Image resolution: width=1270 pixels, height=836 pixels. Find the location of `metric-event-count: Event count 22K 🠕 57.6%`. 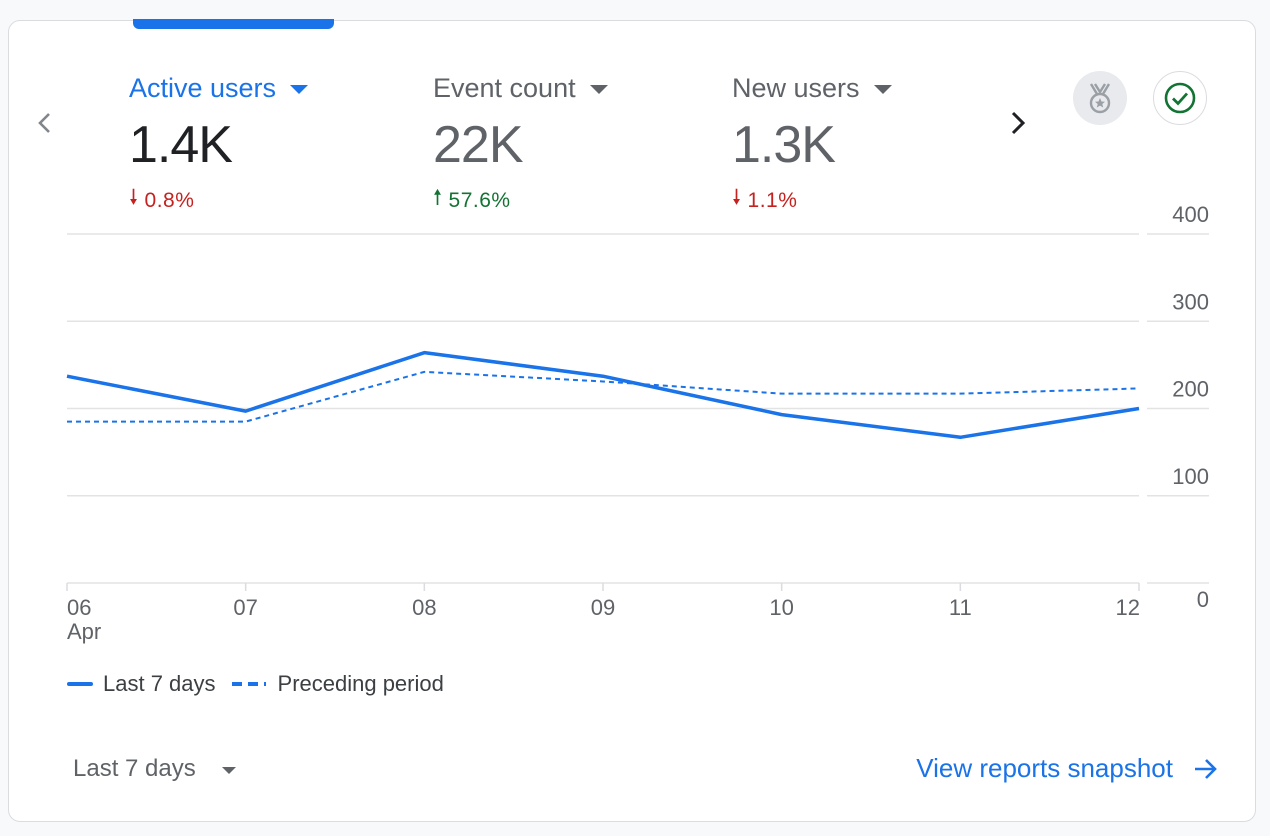

metric-event-count: Event count 22K 🠕 57.6% is located at coordinates (520, 144).